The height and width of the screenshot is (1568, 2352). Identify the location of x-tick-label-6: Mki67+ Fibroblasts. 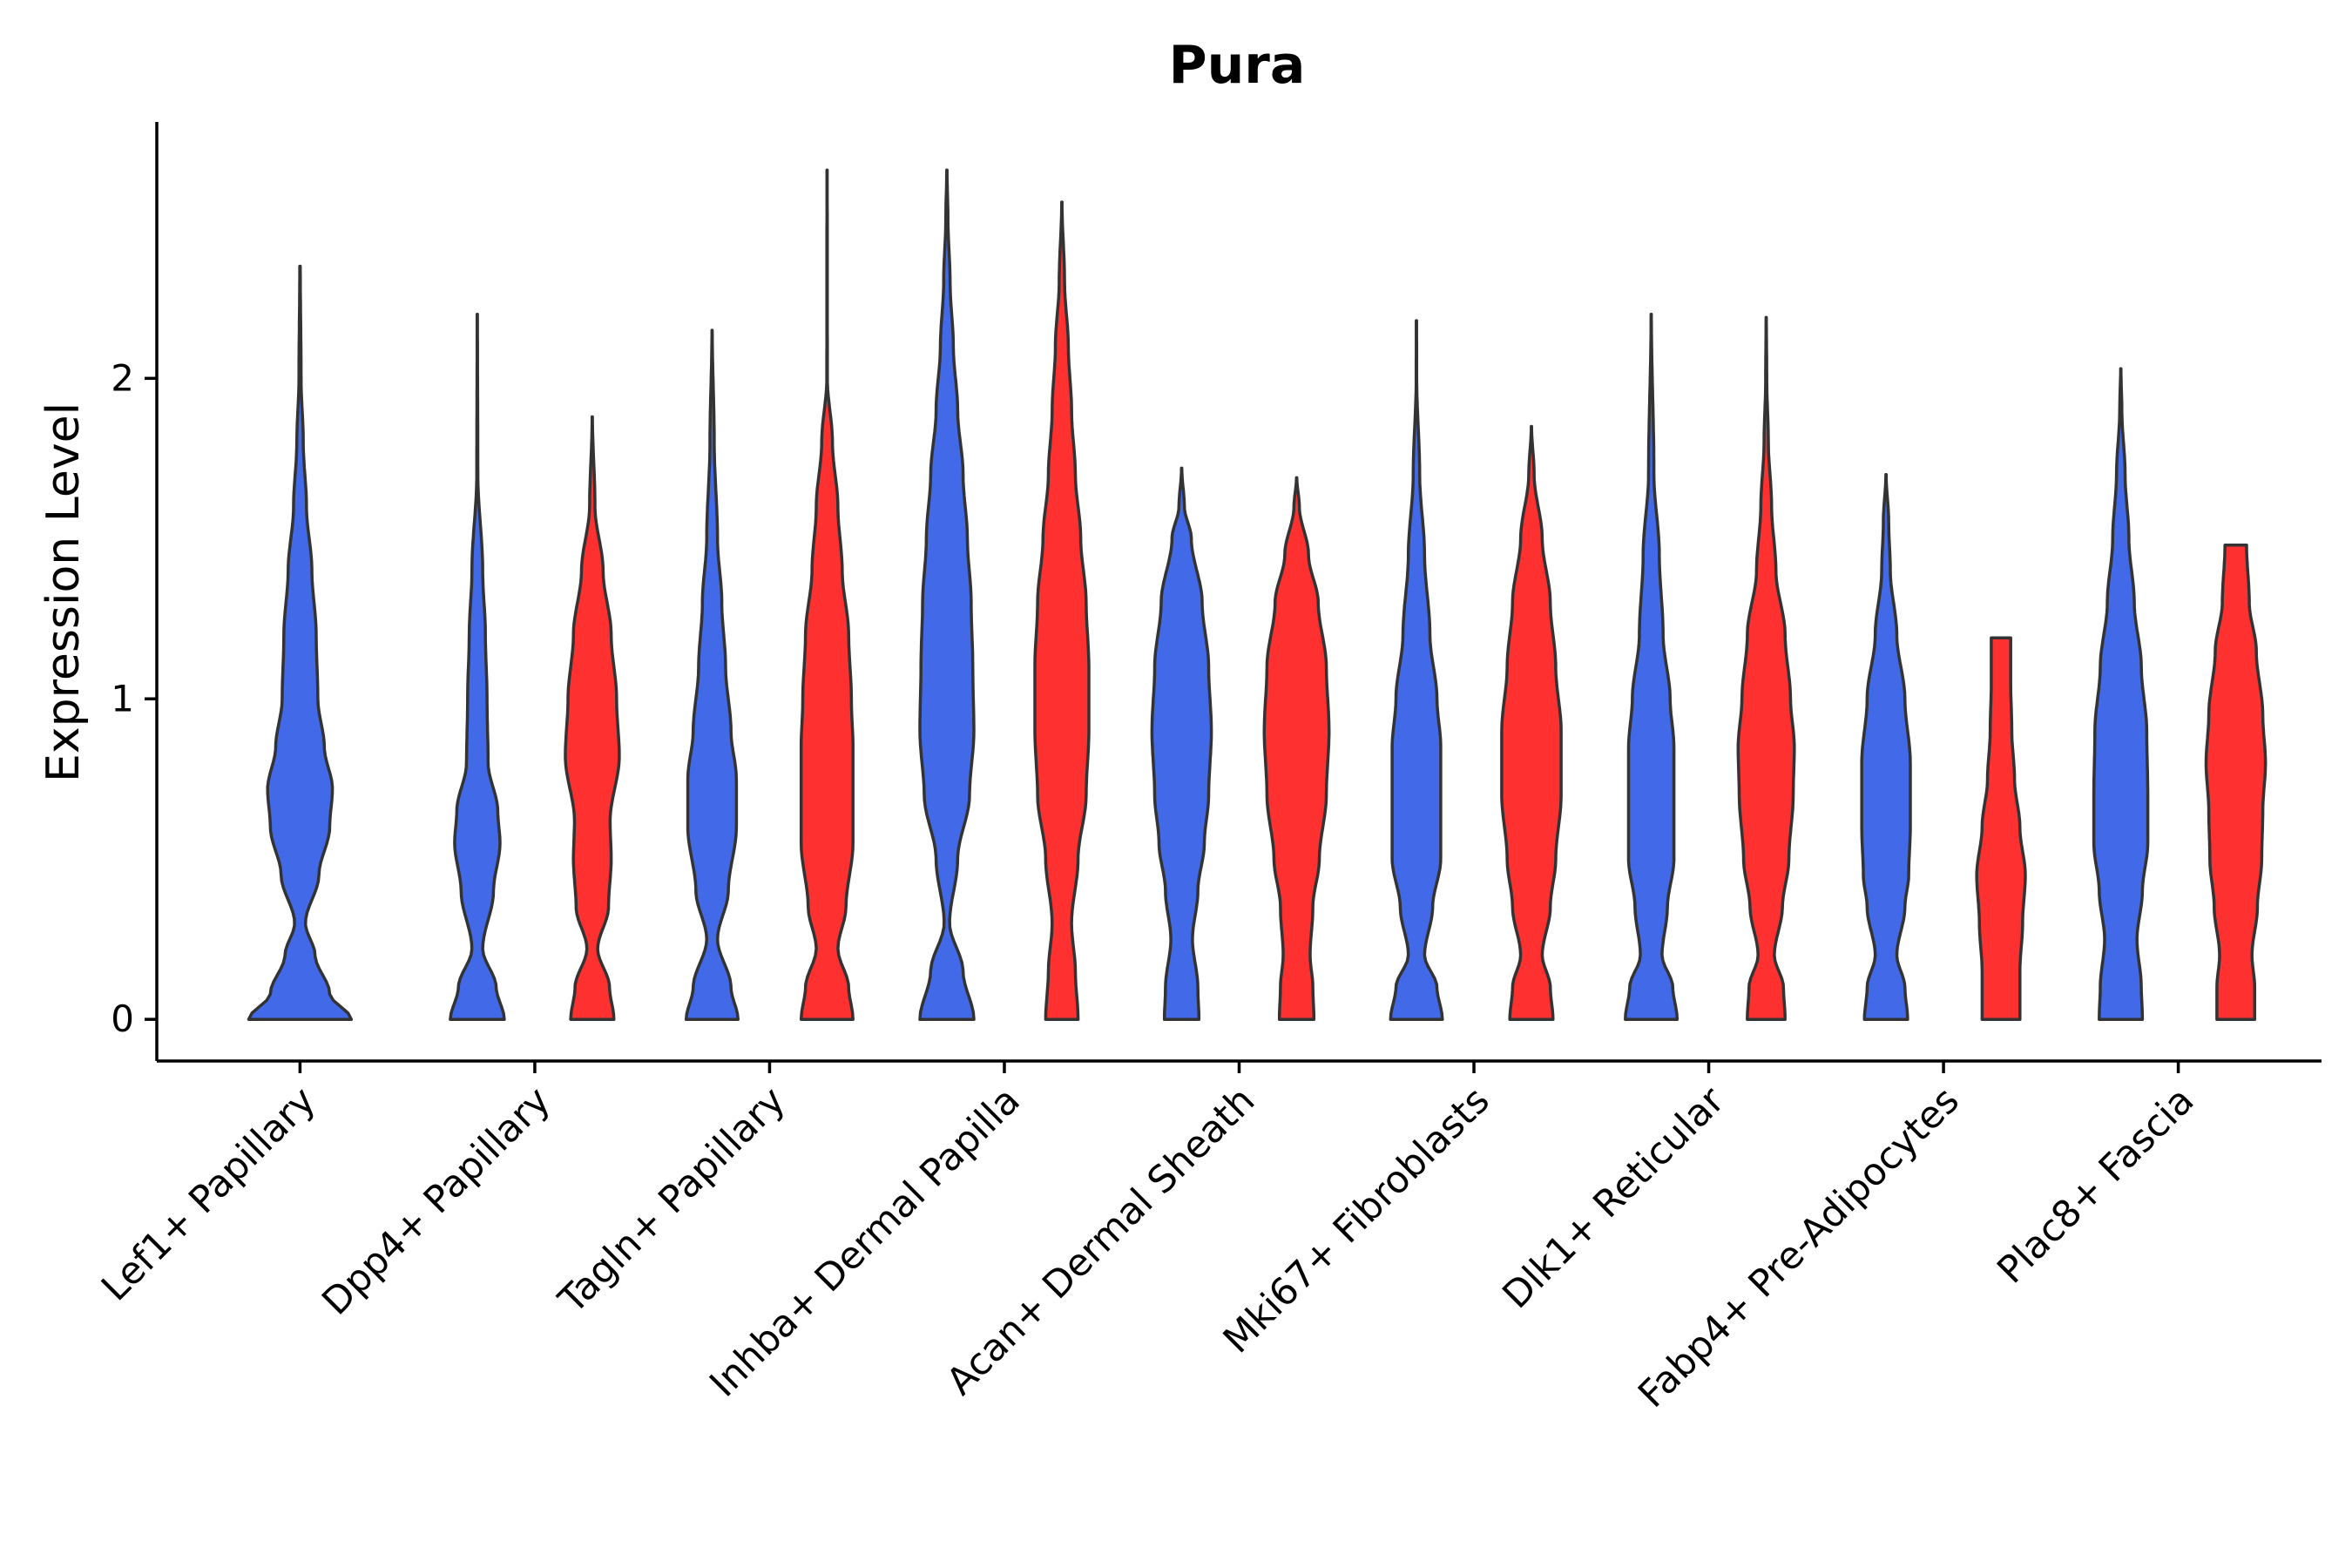
(1356, 1220).